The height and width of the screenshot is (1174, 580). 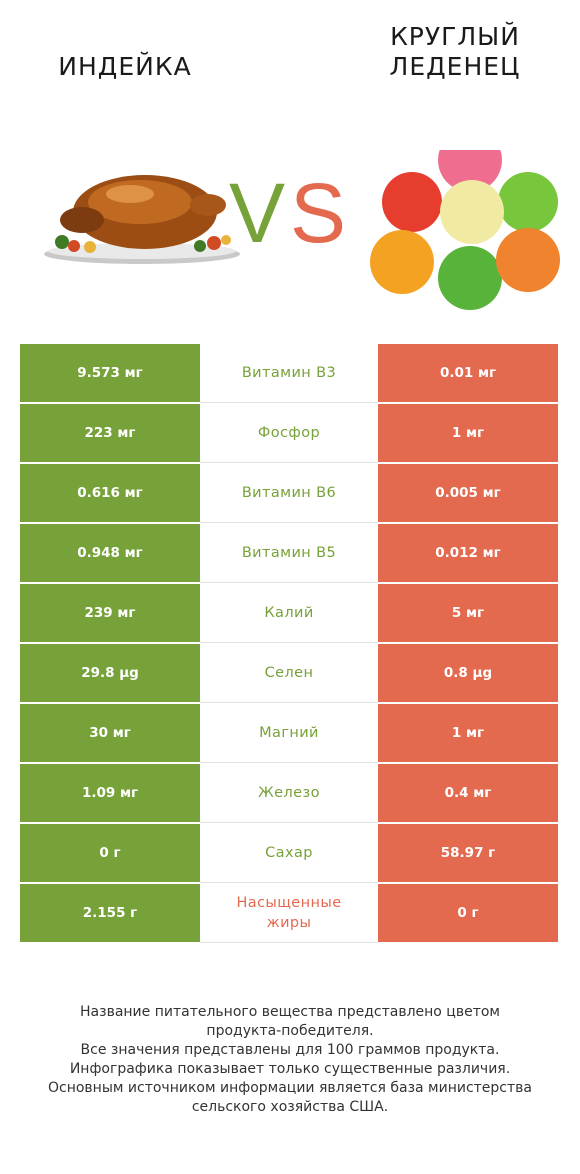 I want to click on value-right: 58.97 г, so click(x=468, y=853).